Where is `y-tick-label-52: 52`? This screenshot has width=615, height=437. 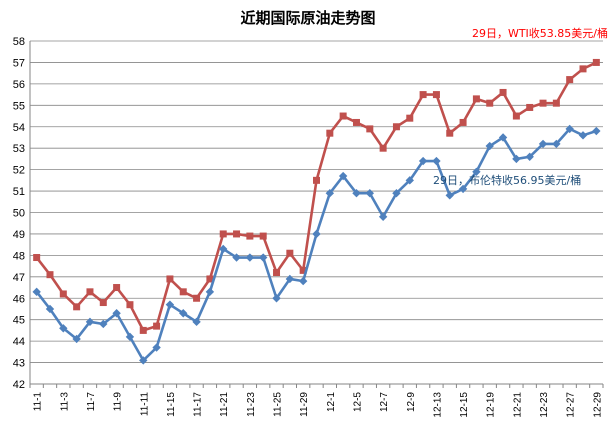
y-tick-label-52: 52 is located at coordinates (19, 171).